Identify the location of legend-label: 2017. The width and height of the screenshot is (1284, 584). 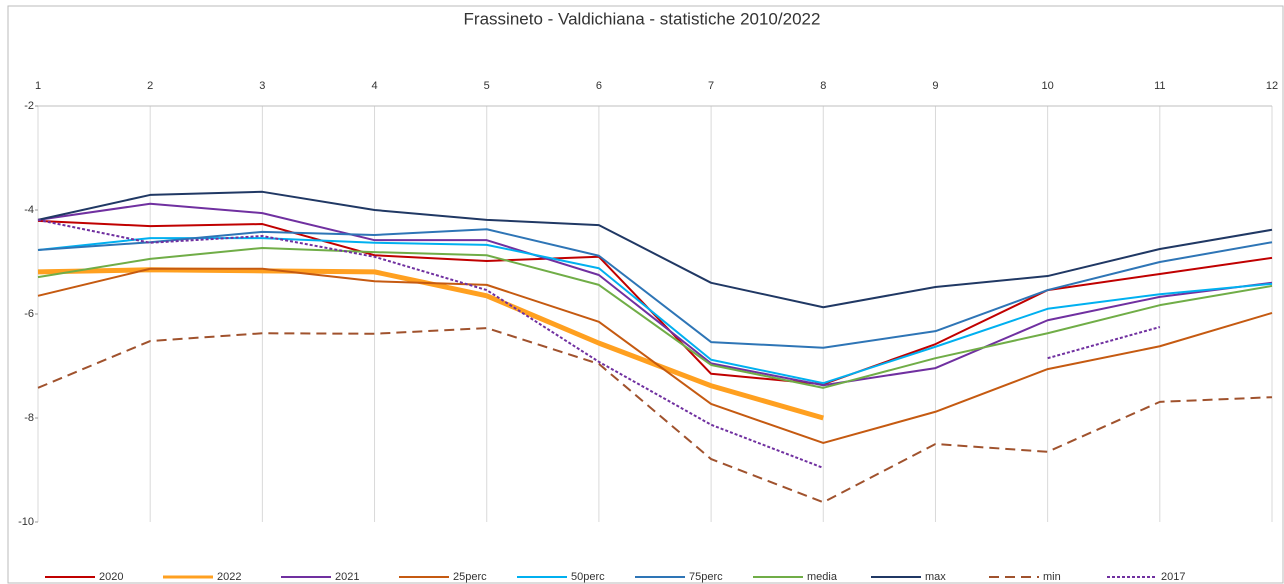
(1173, 577).